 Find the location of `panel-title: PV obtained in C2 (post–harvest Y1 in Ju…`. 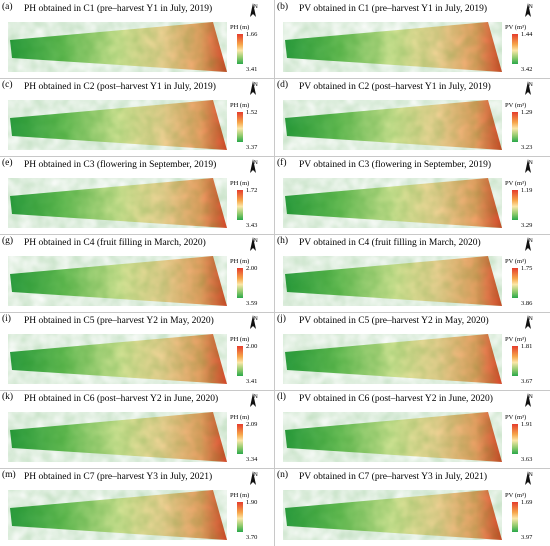

panel-title: PV obtained in C2 (post–harvest Y1 in Ju… is located at coordinates (395, 87).